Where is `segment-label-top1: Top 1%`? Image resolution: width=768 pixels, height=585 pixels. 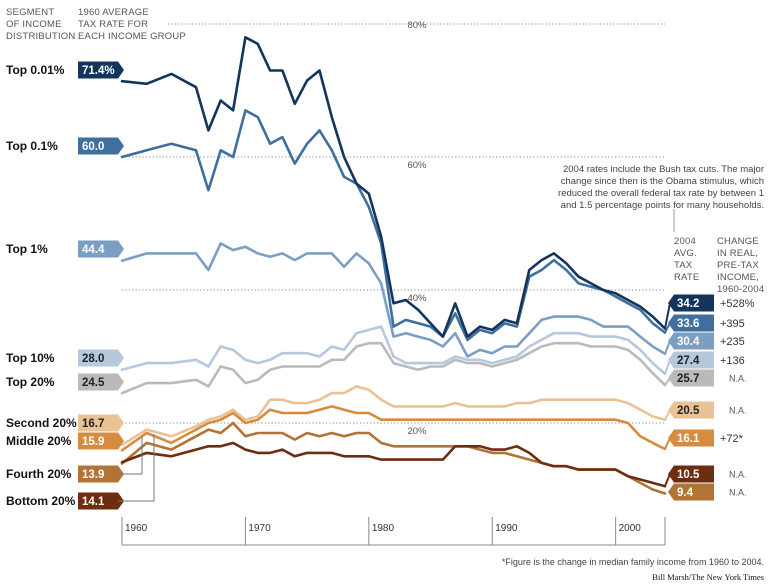
segment-label-top1: Top 1% is located at coordinates (27, 249).